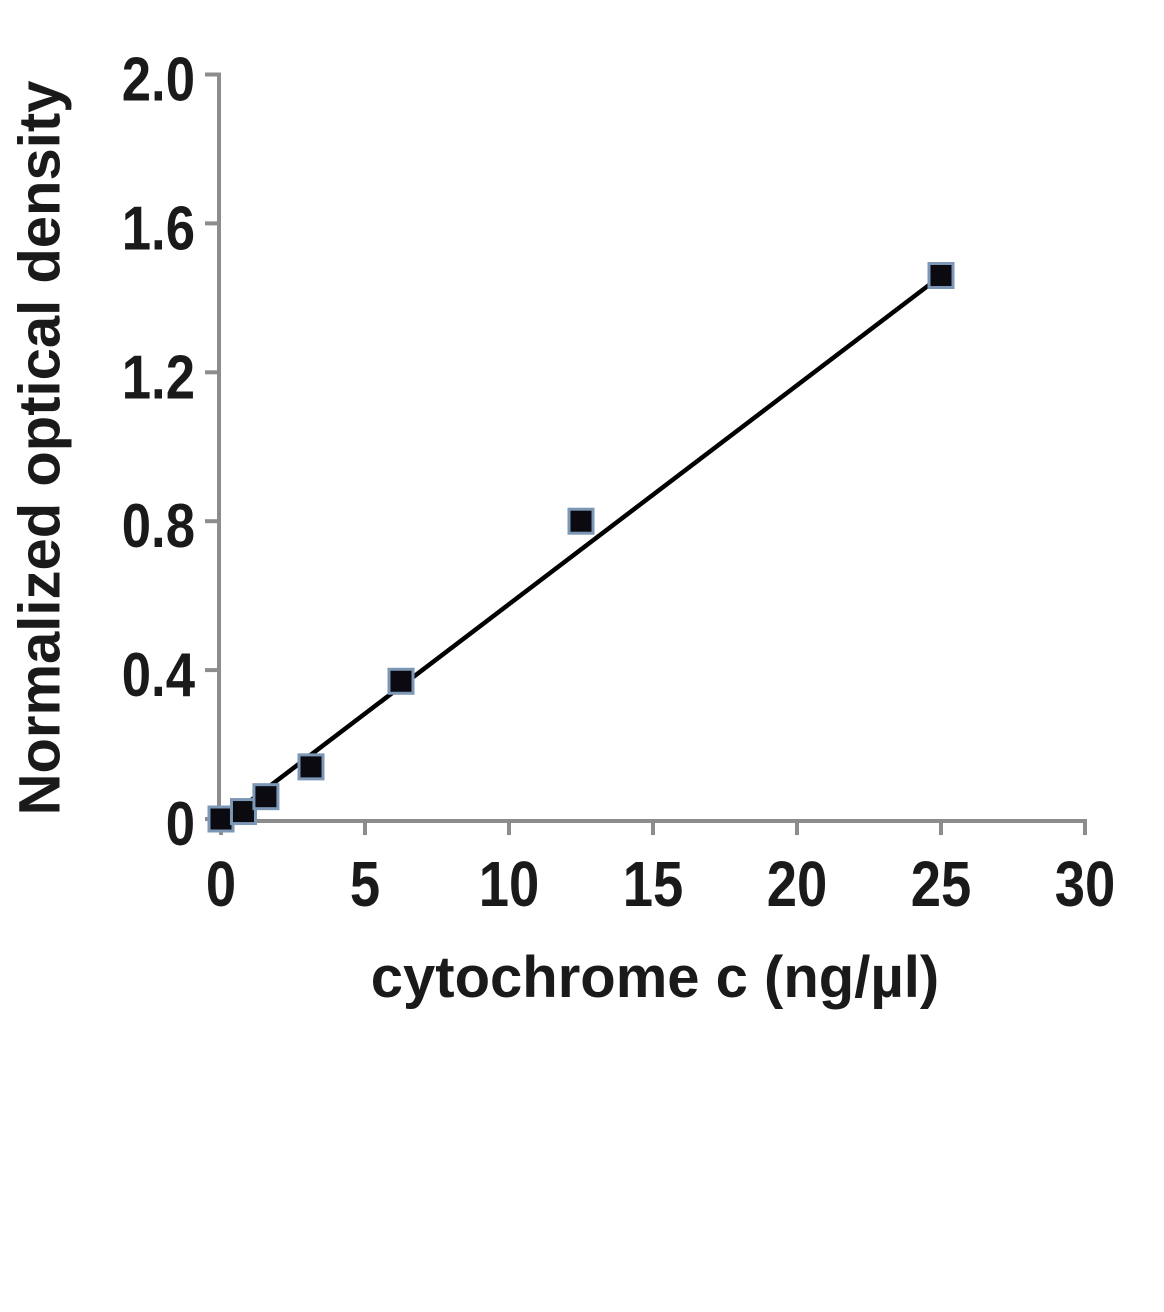 This screenshot has width=1164, height=1312. Describe the element at coordinates (221, 884) in the screenshot. I see `x-tick-label: 0` at that location.